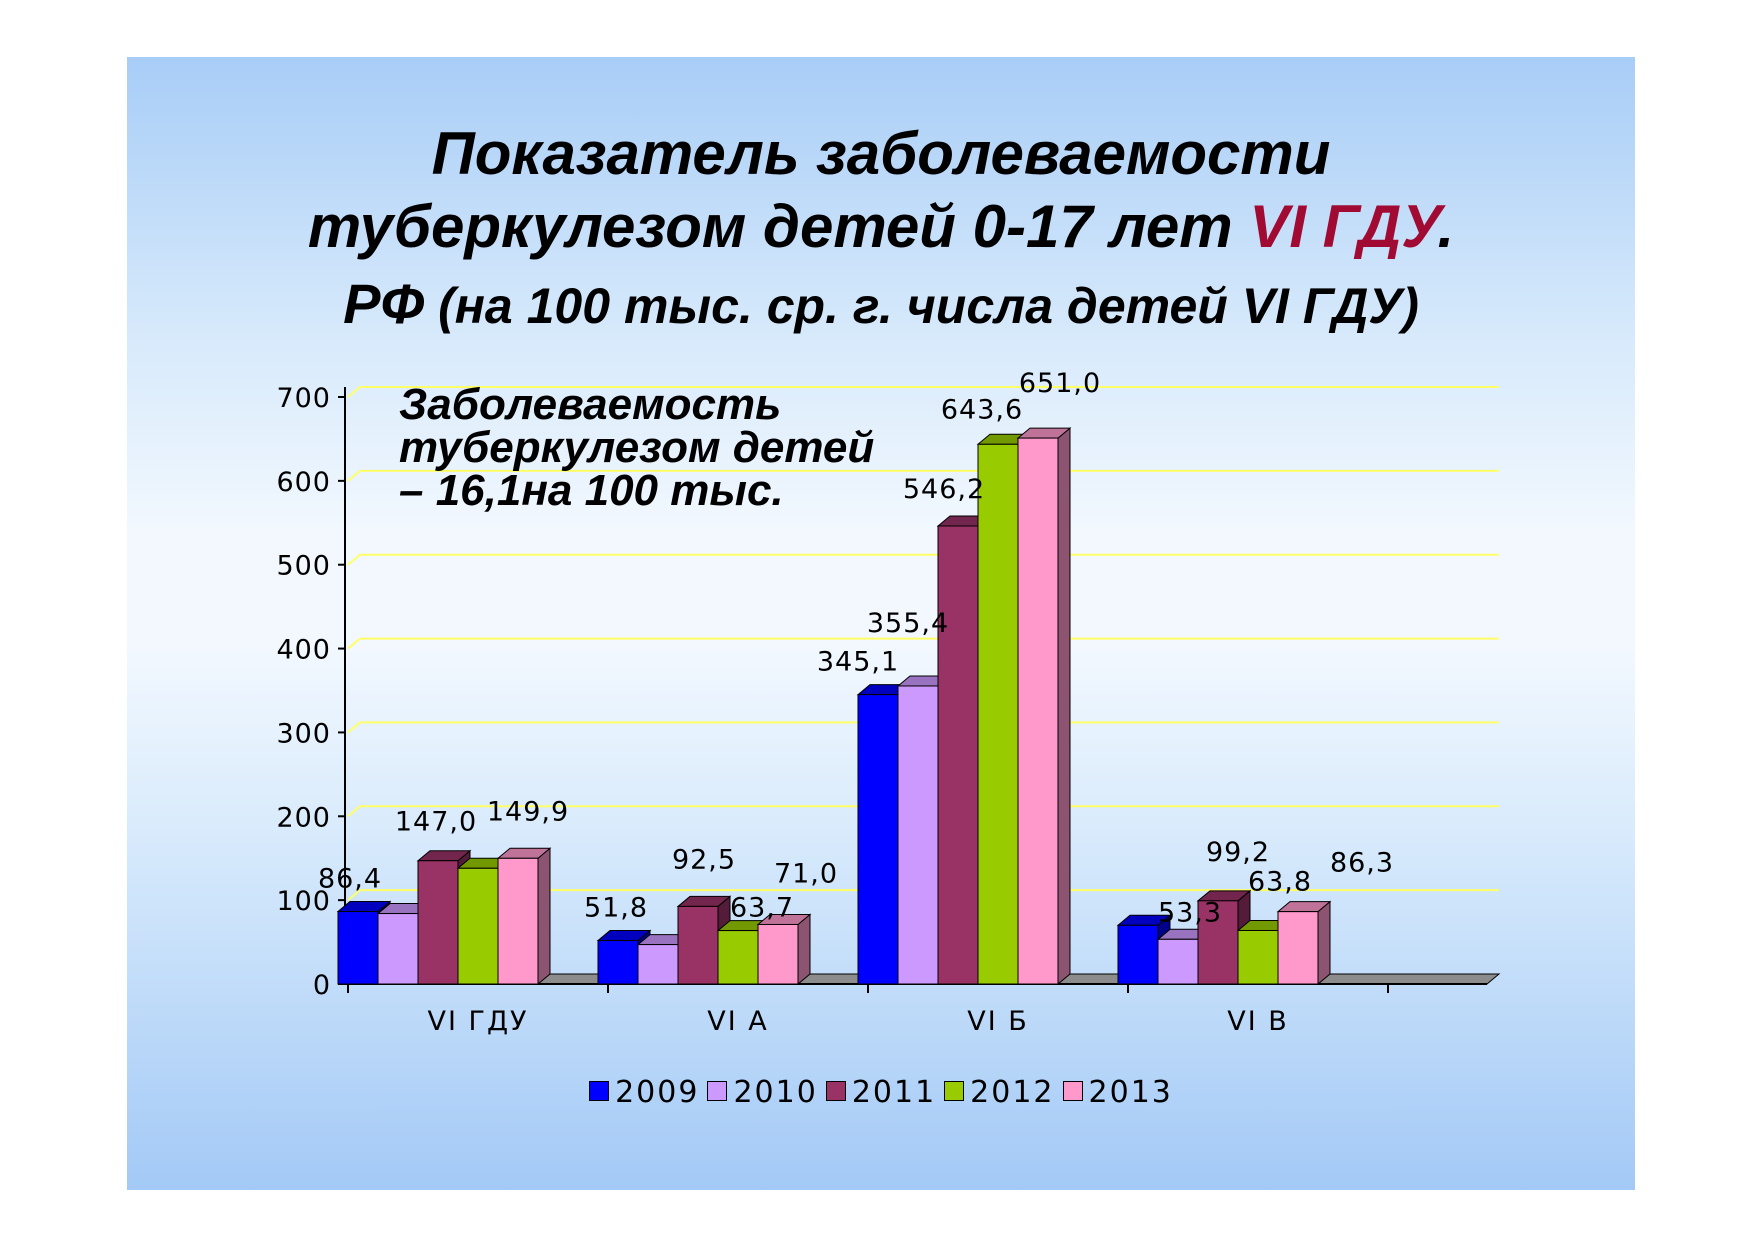 The height and width of the screenshot is (1240, 1754). What do you see at coordinates (616, 908) in the screenshot?
I see `data-label: 51,8` at bounding box center [616, 908].